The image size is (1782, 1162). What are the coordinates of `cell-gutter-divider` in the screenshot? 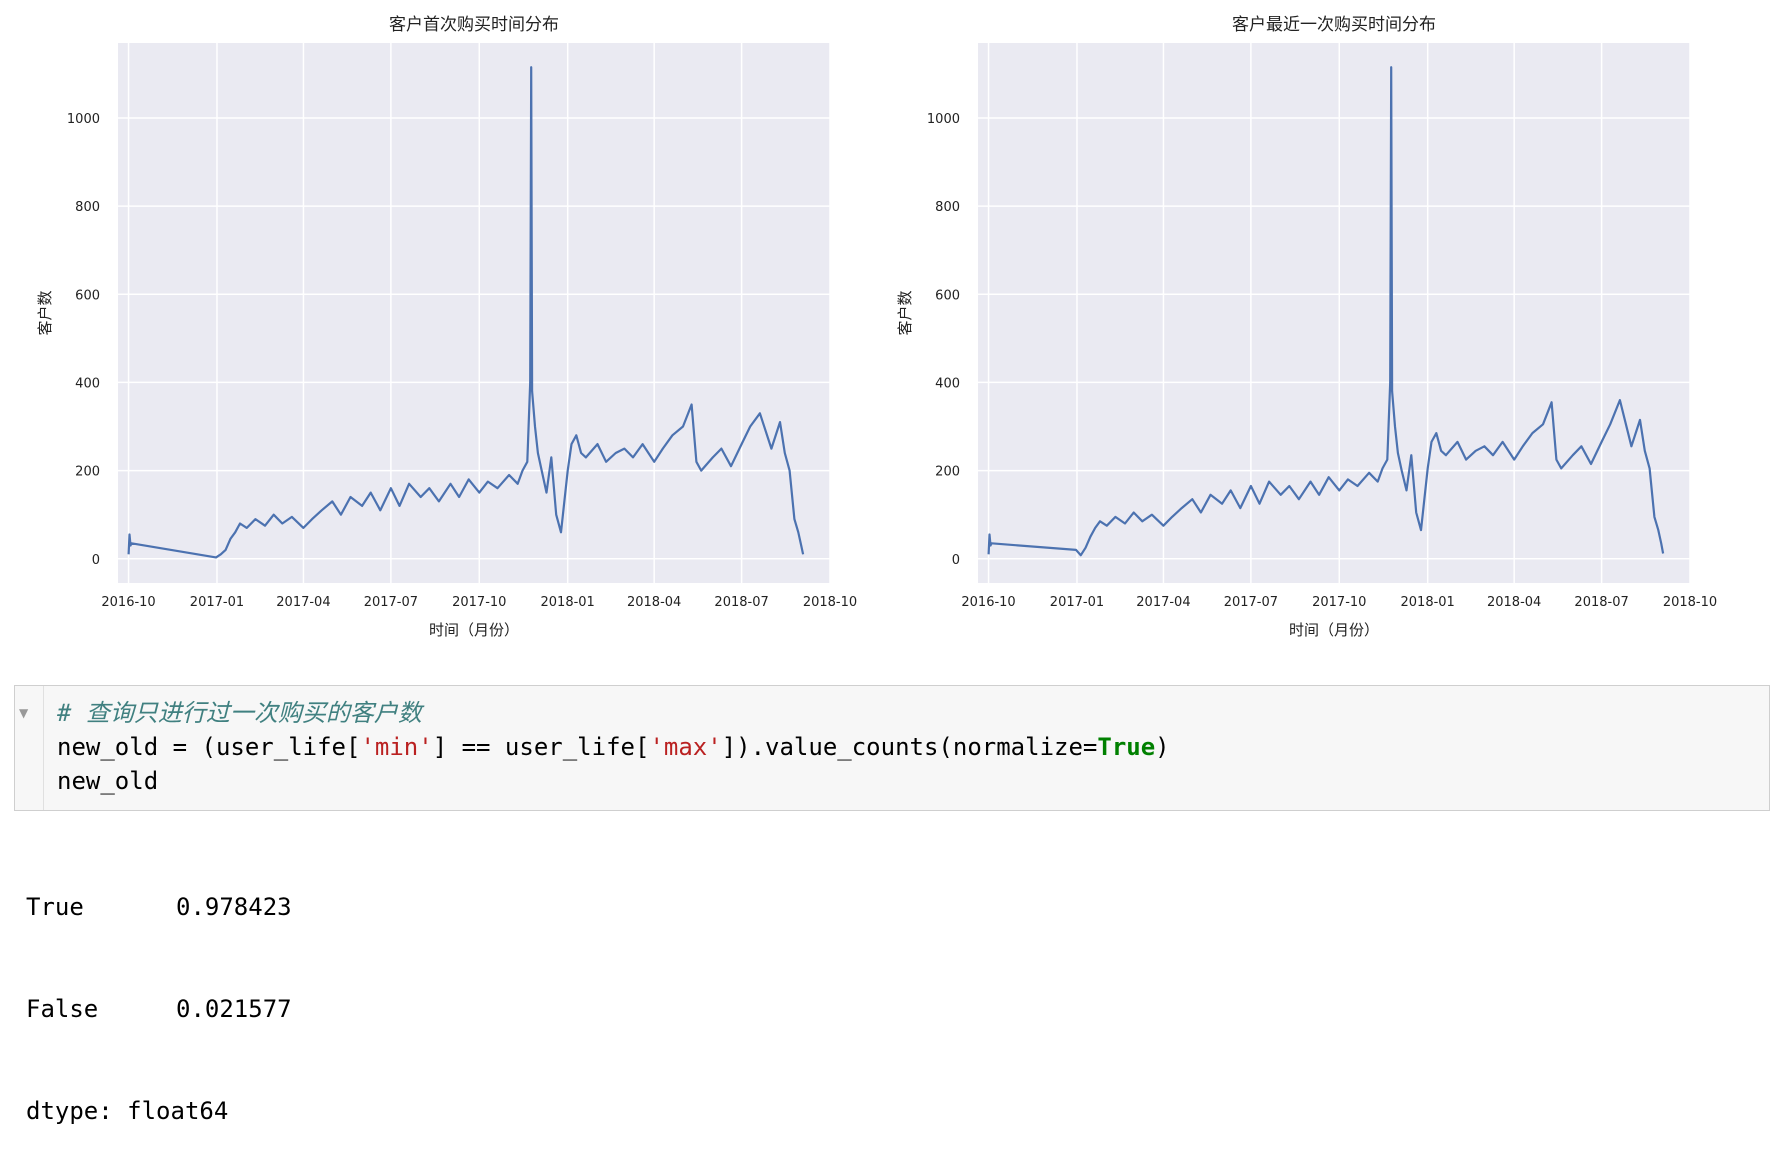 It's located at (43, 748).